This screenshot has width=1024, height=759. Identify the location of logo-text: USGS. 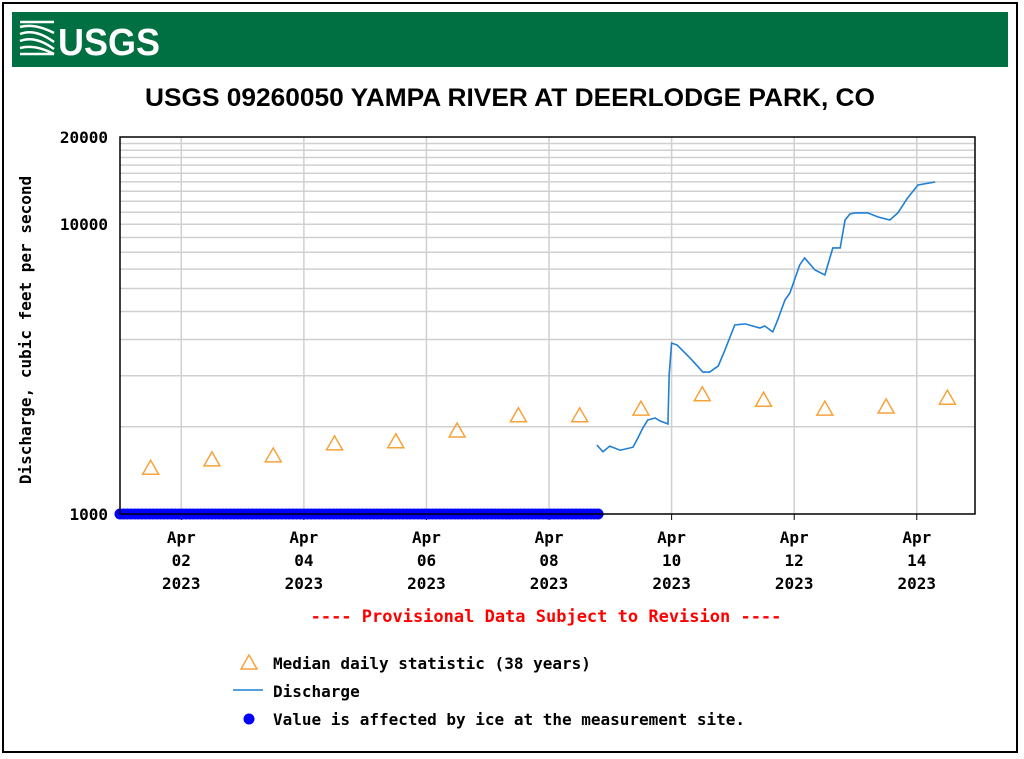
(109, 43).